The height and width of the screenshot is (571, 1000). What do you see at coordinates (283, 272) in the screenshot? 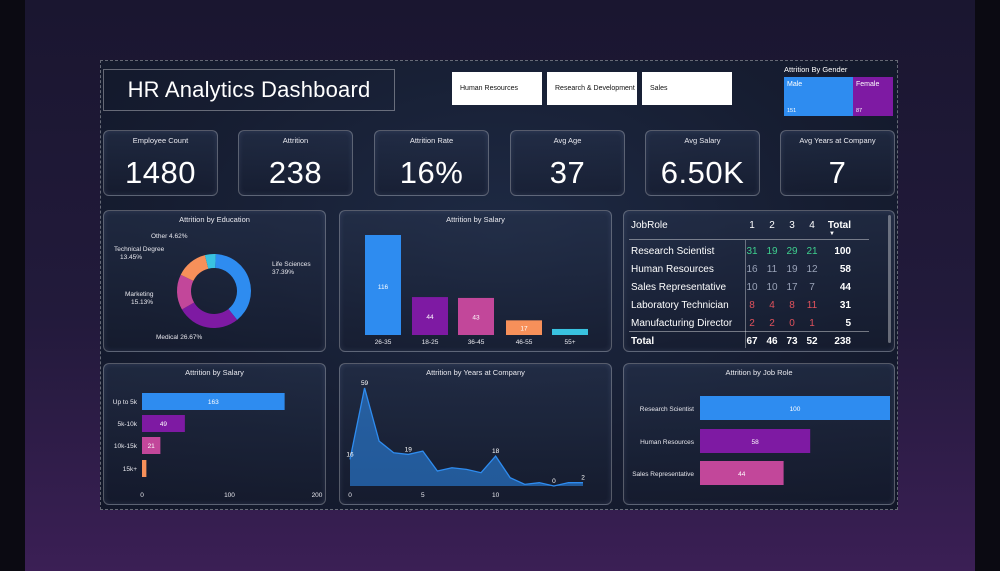
I see `slice-value: 37.39%` at bounding box center [283, 272].